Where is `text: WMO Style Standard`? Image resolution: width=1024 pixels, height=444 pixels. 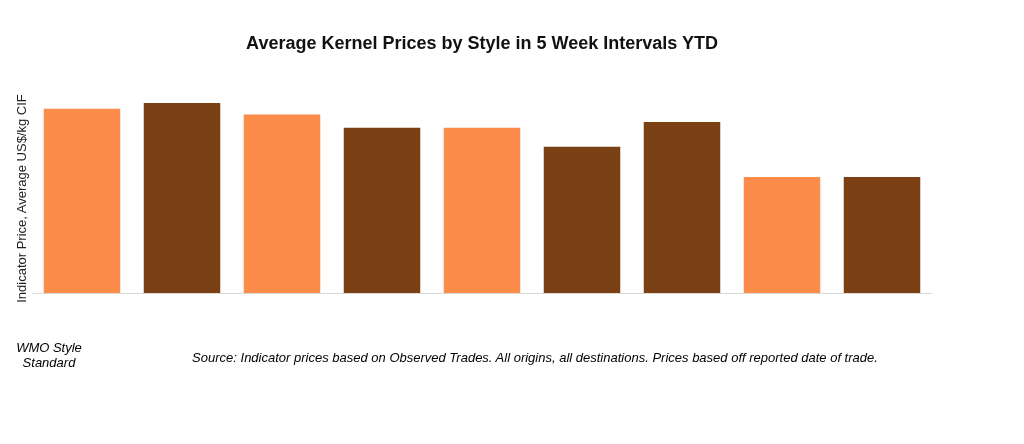 text: WMO Style Standard is located at coordinates (49, 355).